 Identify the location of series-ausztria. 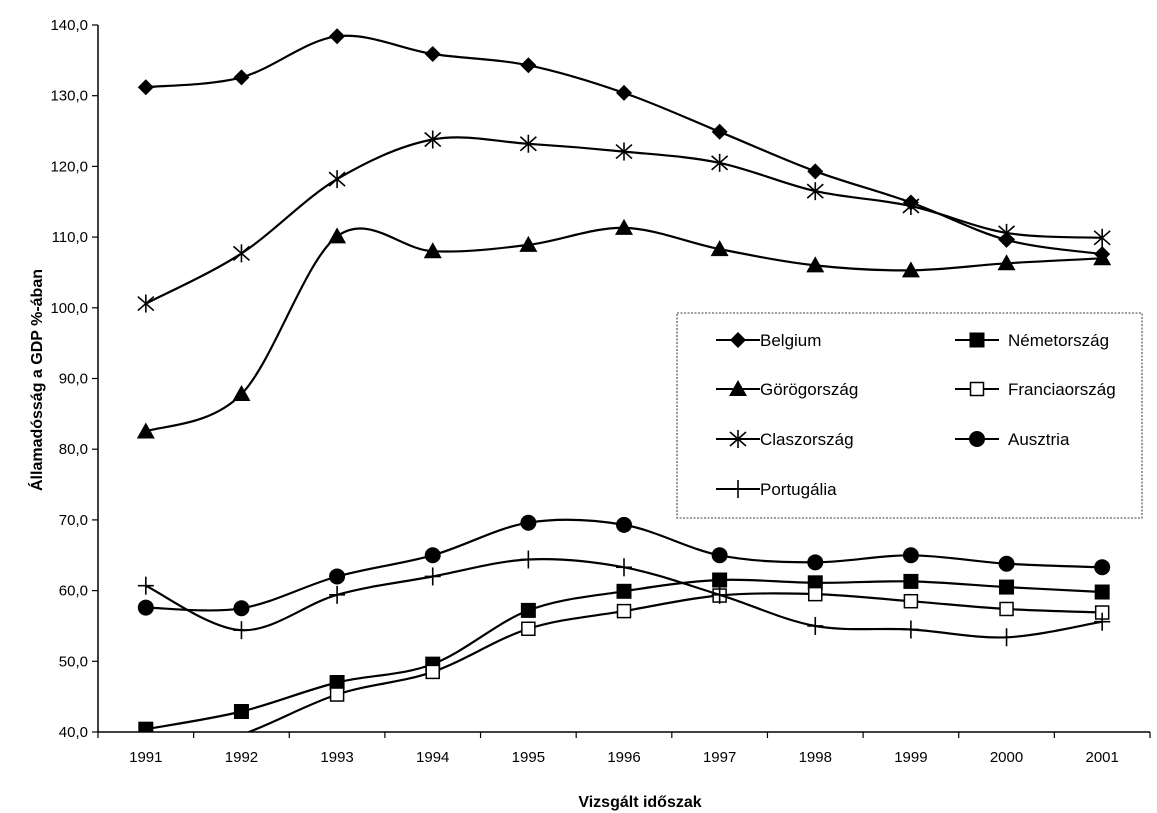
(624, 565).